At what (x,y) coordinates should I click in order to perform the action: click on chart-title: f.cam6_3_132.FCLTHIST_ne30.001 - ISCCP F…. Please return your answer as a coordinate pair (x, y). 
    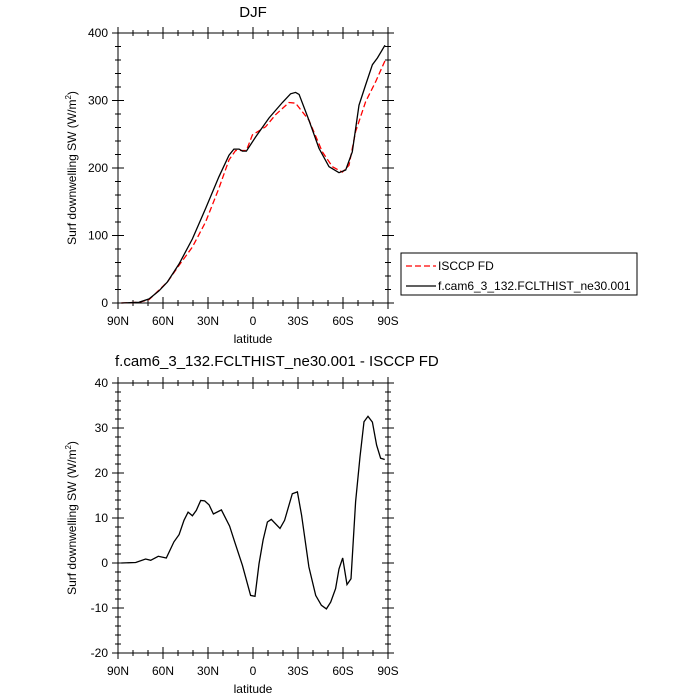
    Looking at the image, I should click on (277, 361).